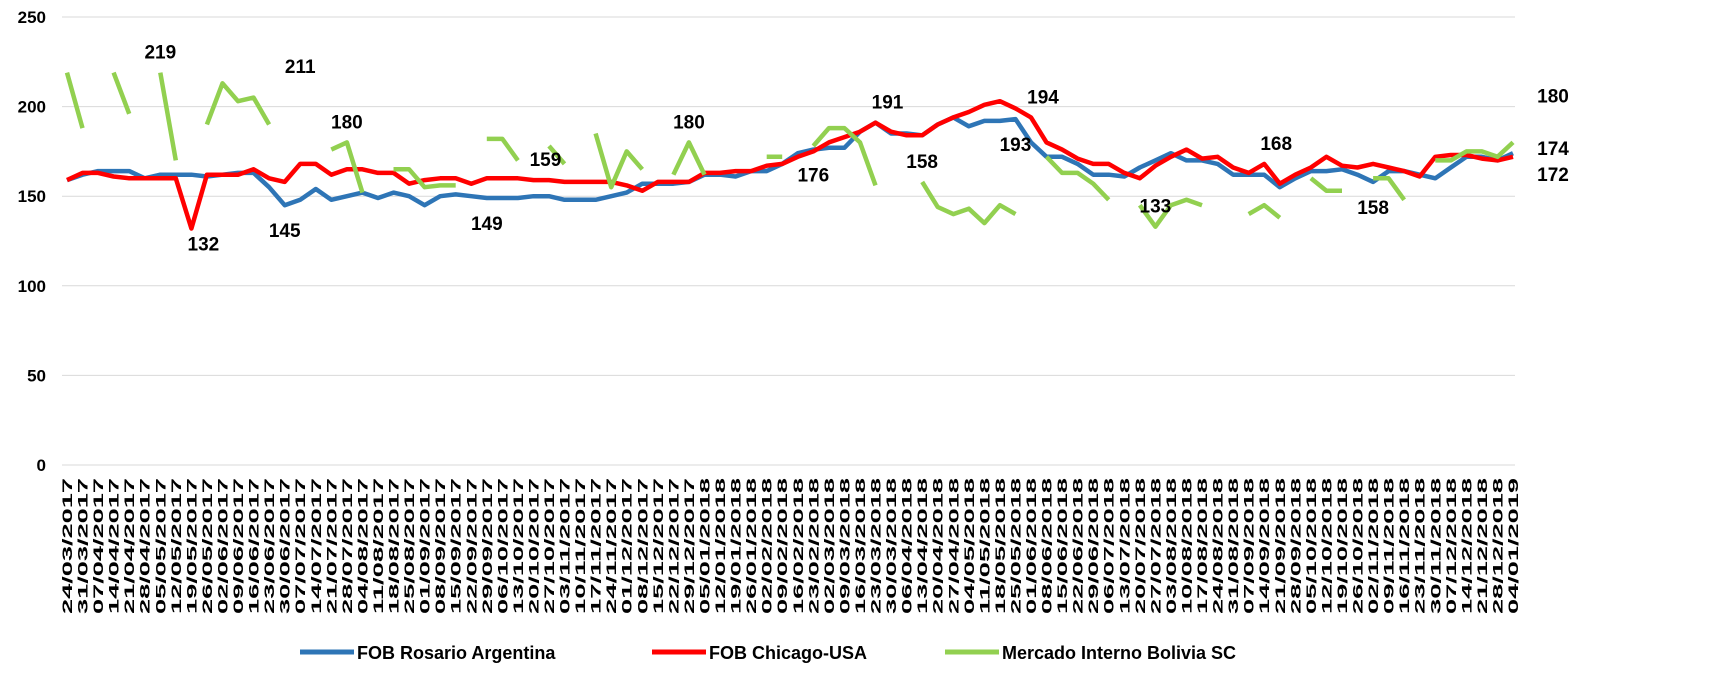 This screenshot has height=699, width=1731. I want to click on x-tick-label: 18/05/2018, so click(1000, 546).